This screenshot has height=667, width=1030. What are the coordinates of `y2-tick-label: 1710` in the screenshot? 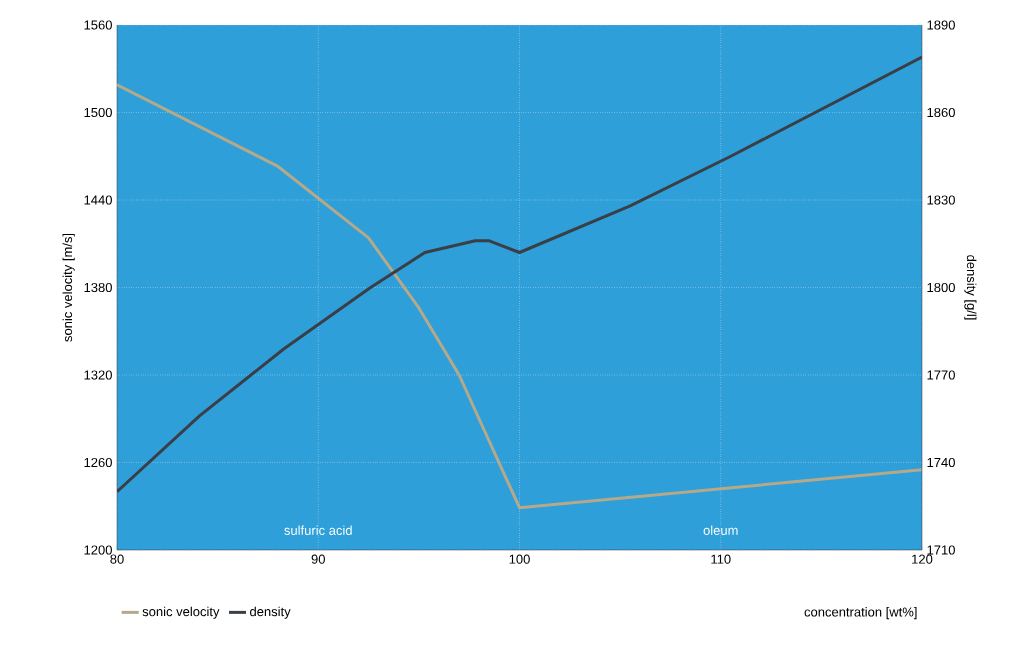 It's located at (941, 550).